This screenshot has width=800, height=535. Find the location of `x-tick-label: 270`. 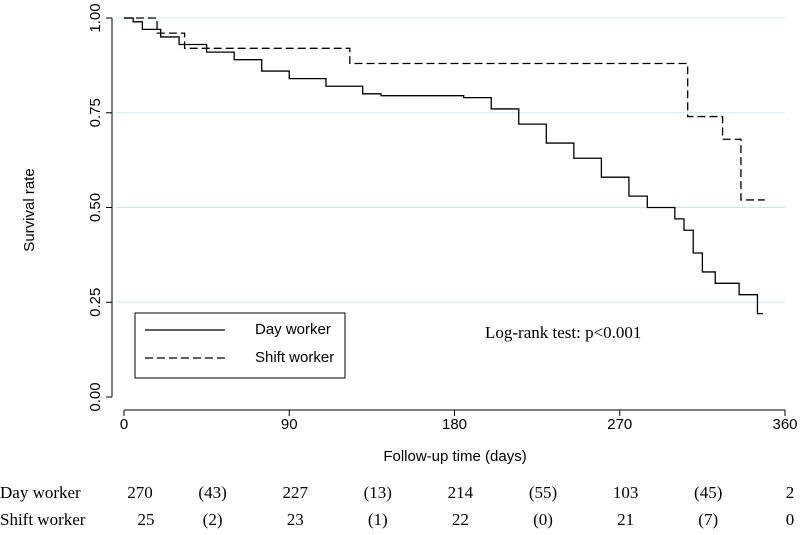

x-tick-label: 270 is located at coordinates (619, 424).